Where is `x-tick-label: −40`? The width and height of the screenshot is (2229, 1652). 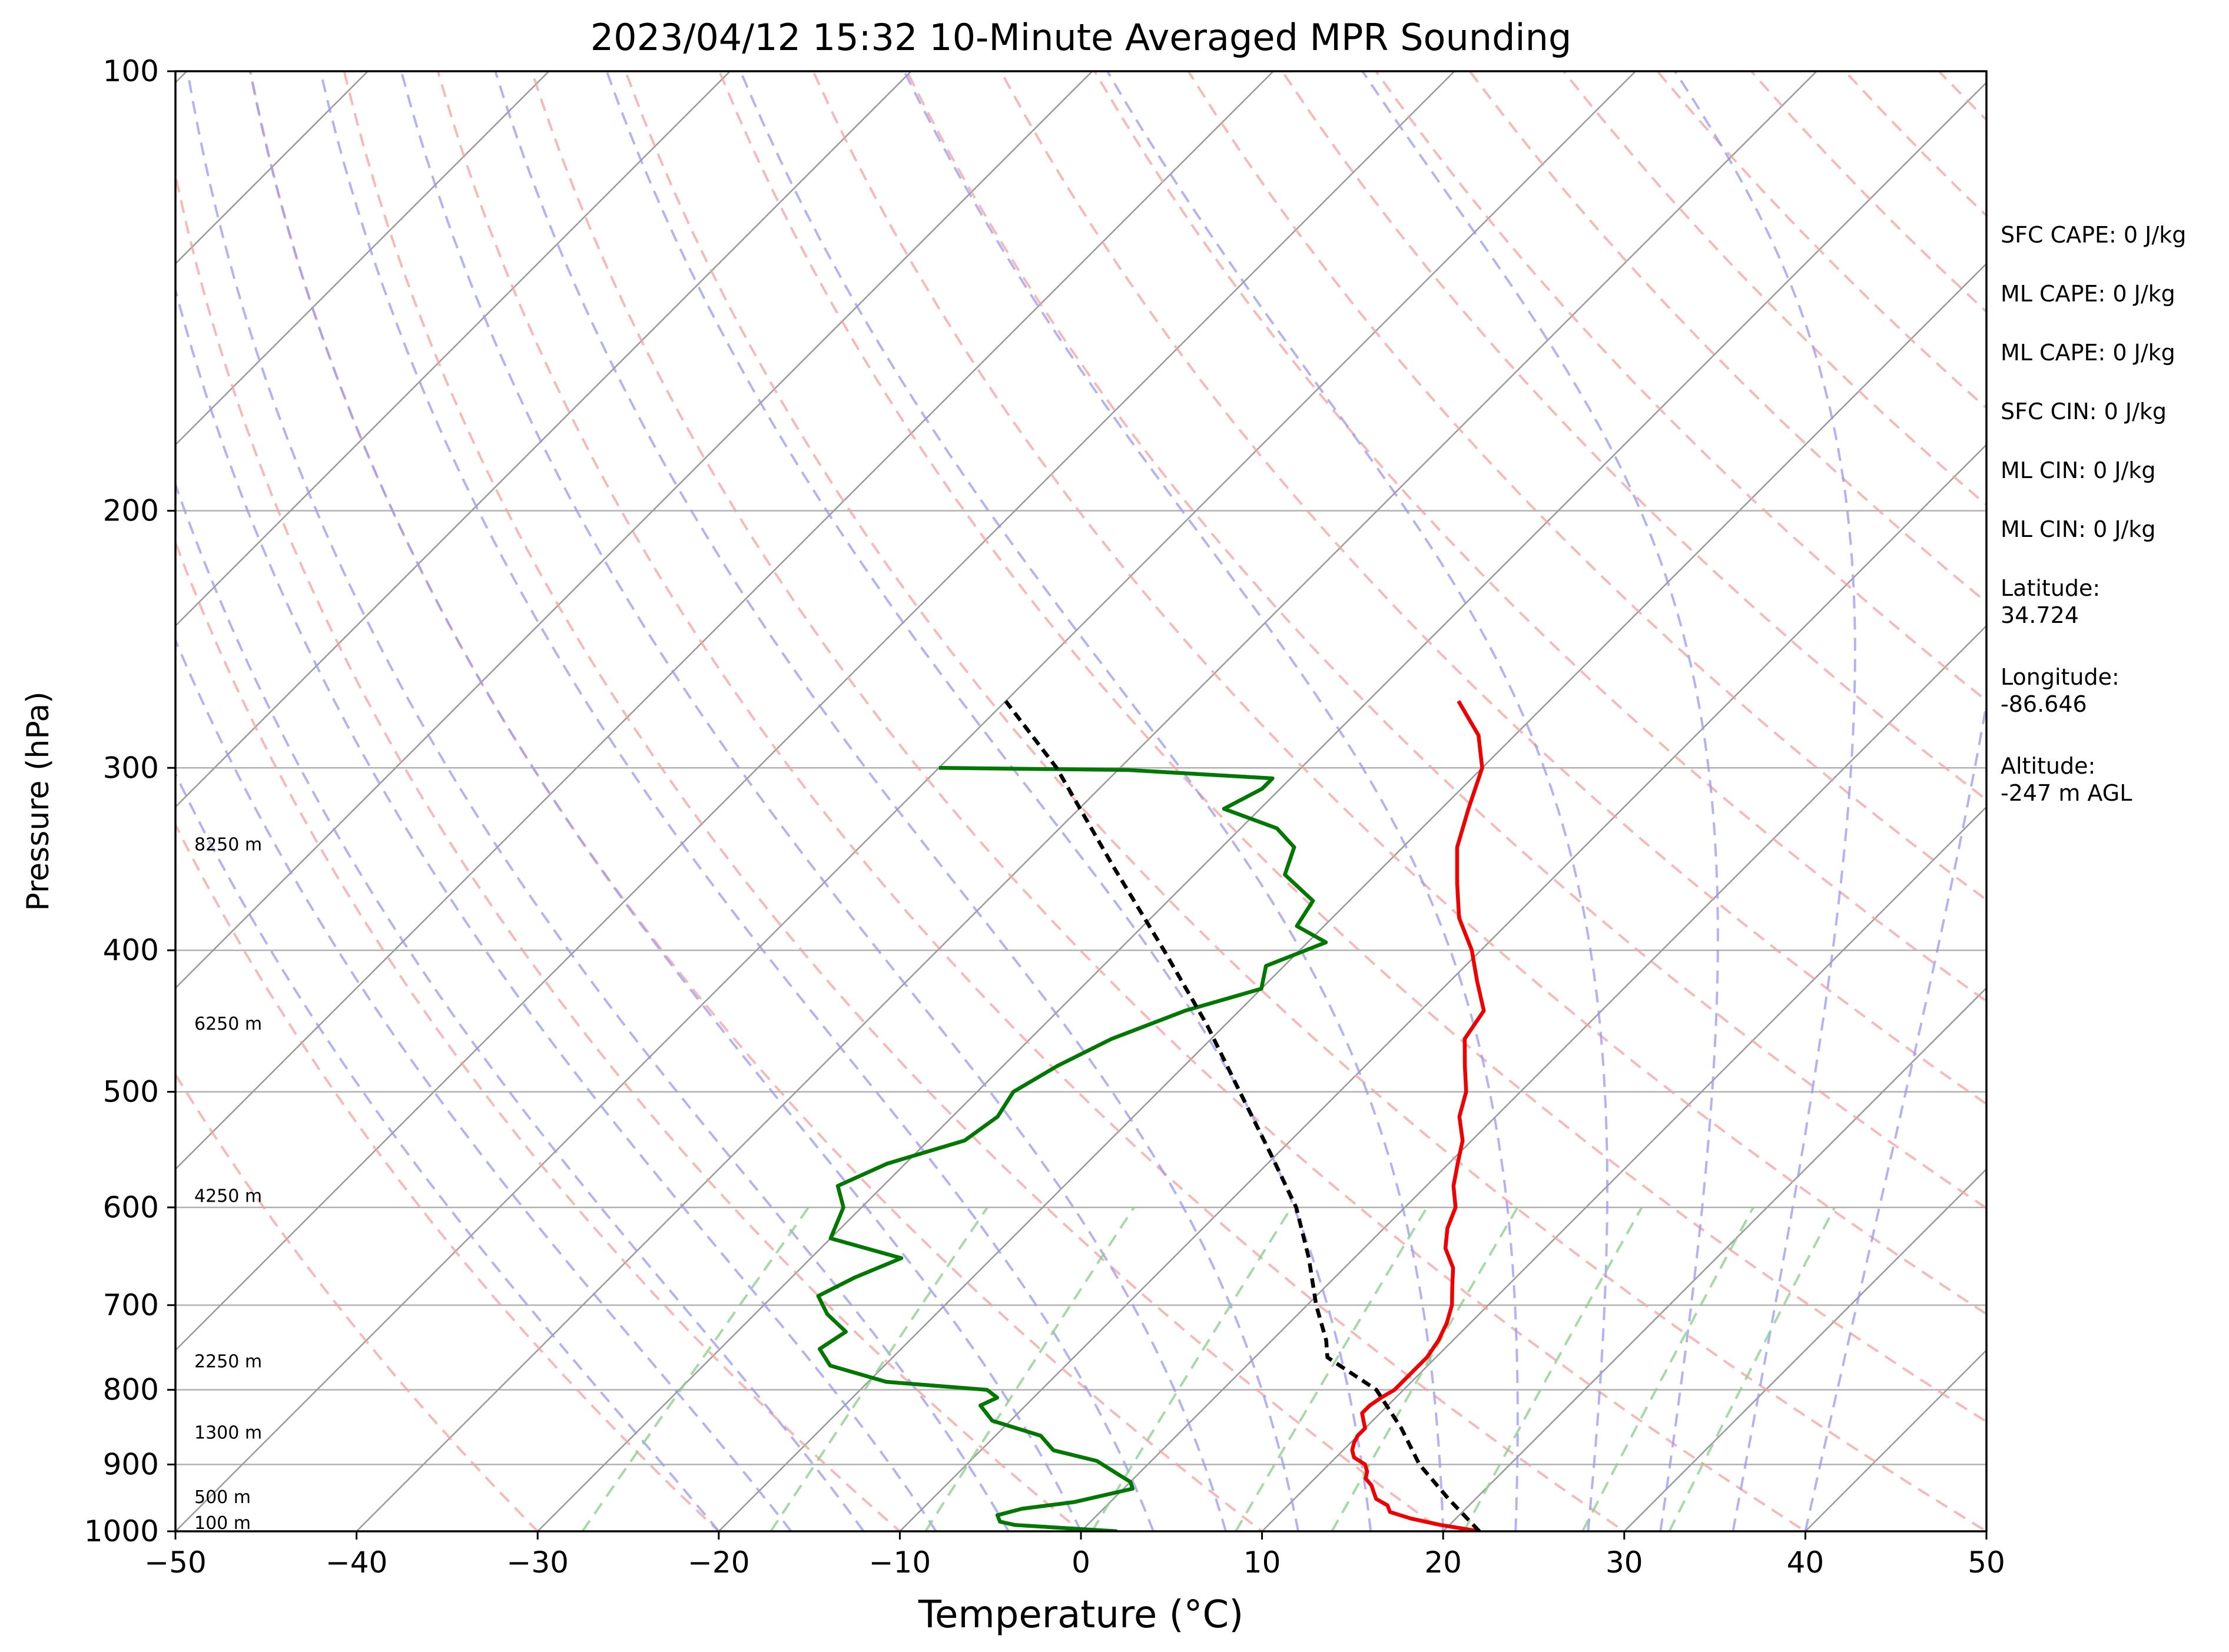
x-tick-label: −40 is located at coordinates (357, 1562).